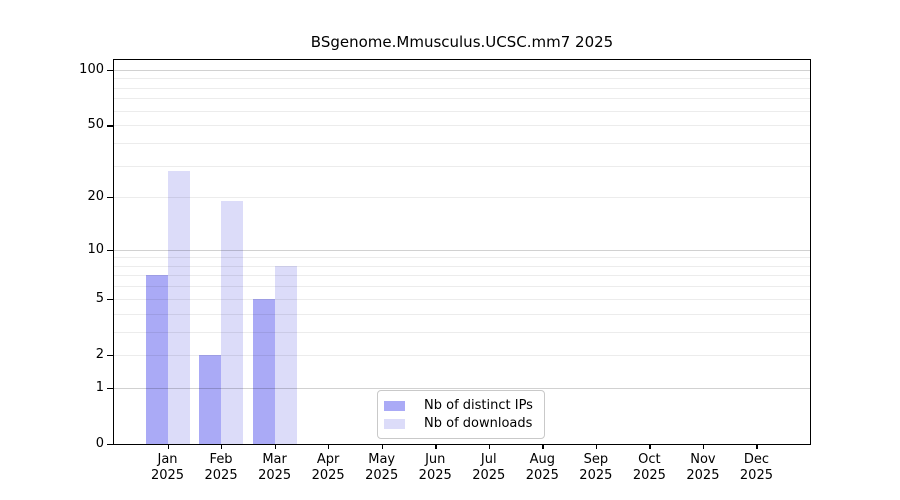  I want to click on legend-item-downloads: Nb of downloads, so click(459, 423).